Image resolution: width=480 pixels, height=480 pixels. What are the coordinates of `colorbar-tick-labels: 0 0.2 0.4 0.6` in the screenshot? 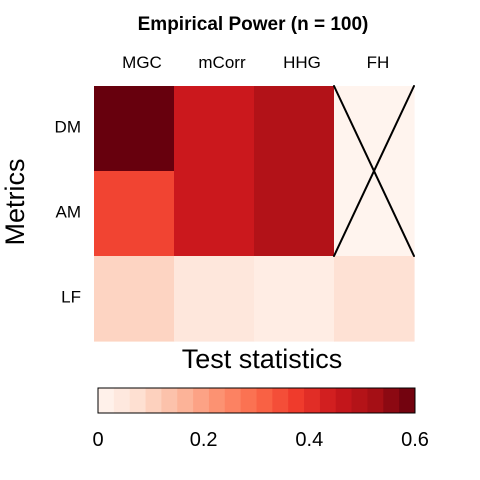 It's located at (260, 440).